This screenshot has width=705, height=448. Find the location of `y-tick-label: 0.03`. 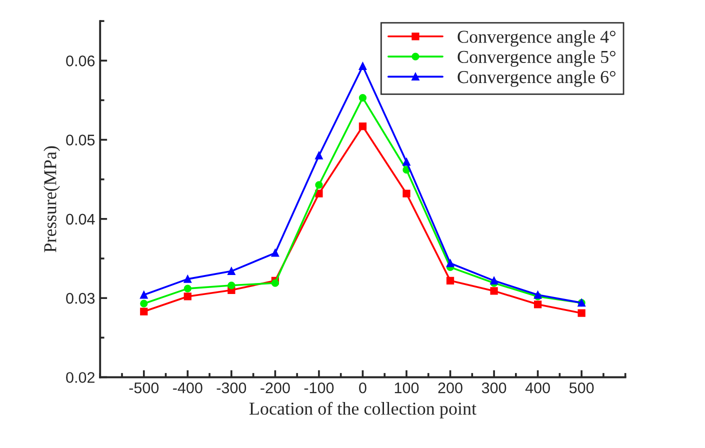

y-tick-label: 0.03 is located at coordinates (80, 298).